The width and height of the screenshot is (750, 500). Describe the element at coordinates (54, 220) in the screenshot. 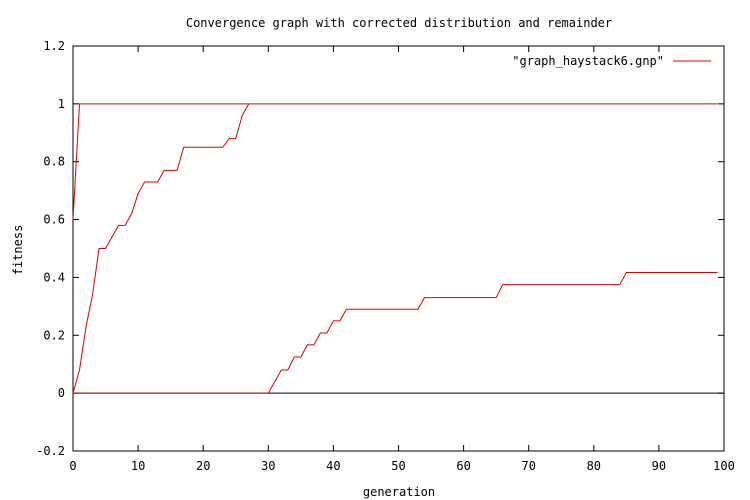

I see `y-tick-label: 0.6` at that location.